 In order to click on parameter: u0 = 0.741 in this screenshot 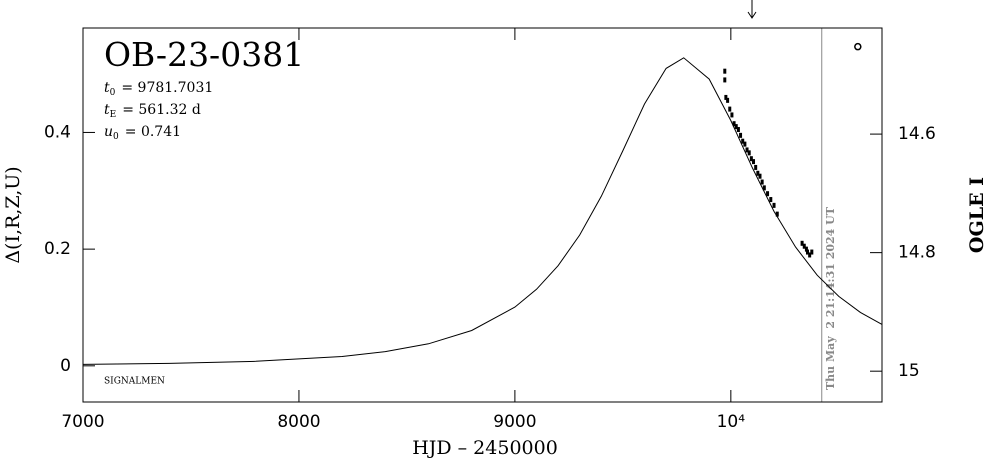, I will do `click(142, 133)`.